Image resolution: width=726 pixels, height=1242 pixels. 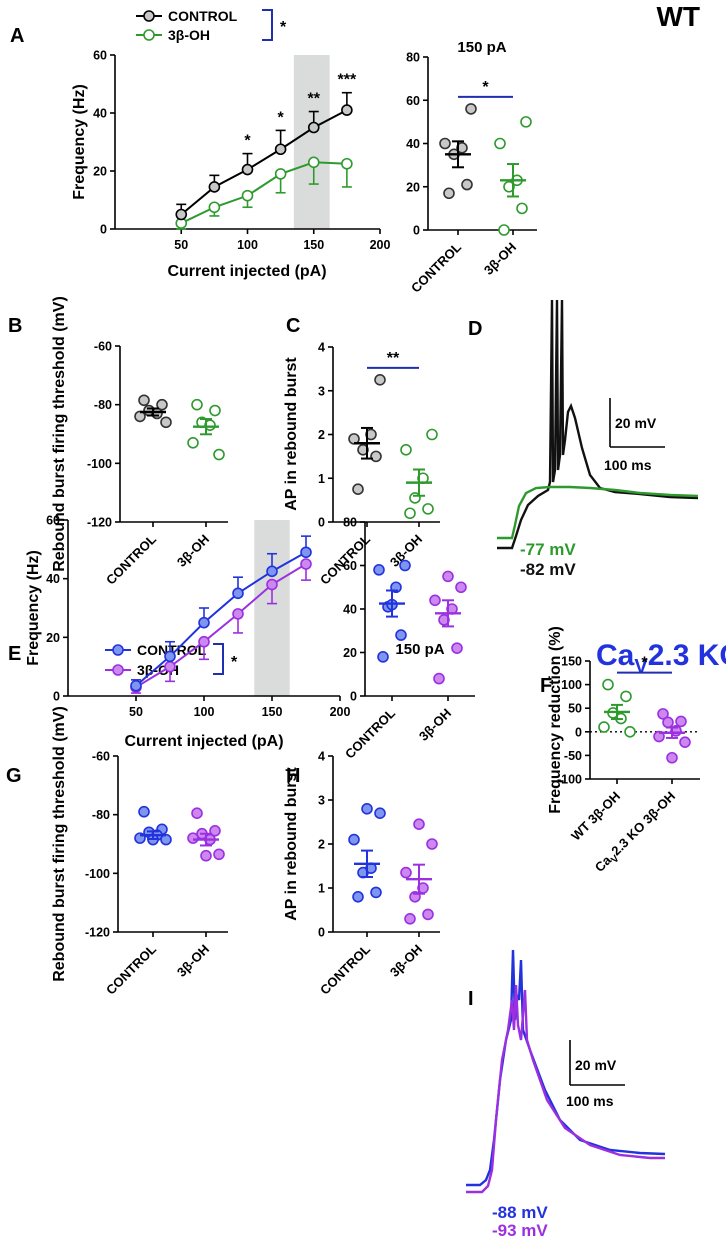 What do you see at coordinates (131, 969) in the screenshot?
I see `g-category-label: CONTROL` at bounding box center [131, 969].